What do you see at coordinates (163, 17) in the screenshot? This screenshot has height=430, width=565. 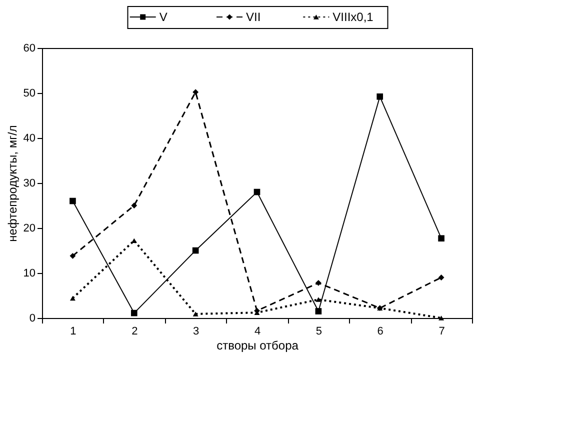 I see `legend-label: V` at bounding box center [163, 17].